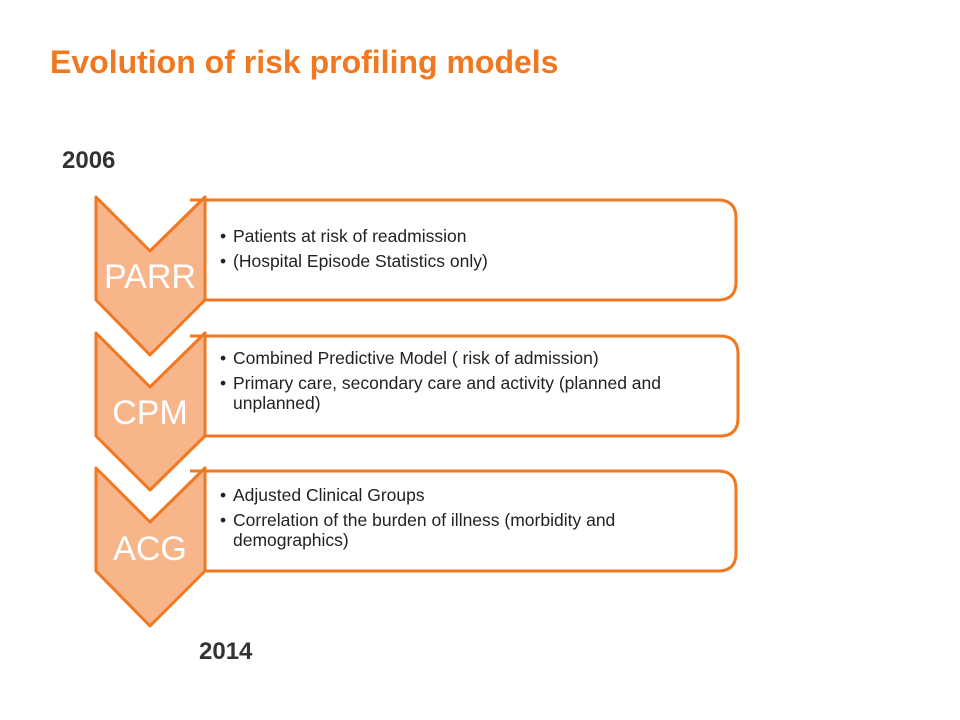  What do you see at coordinates (304, 62) in the screenshot?
I see `page-title: Evolution of risk profiling models` at bounding box center [304, 62].